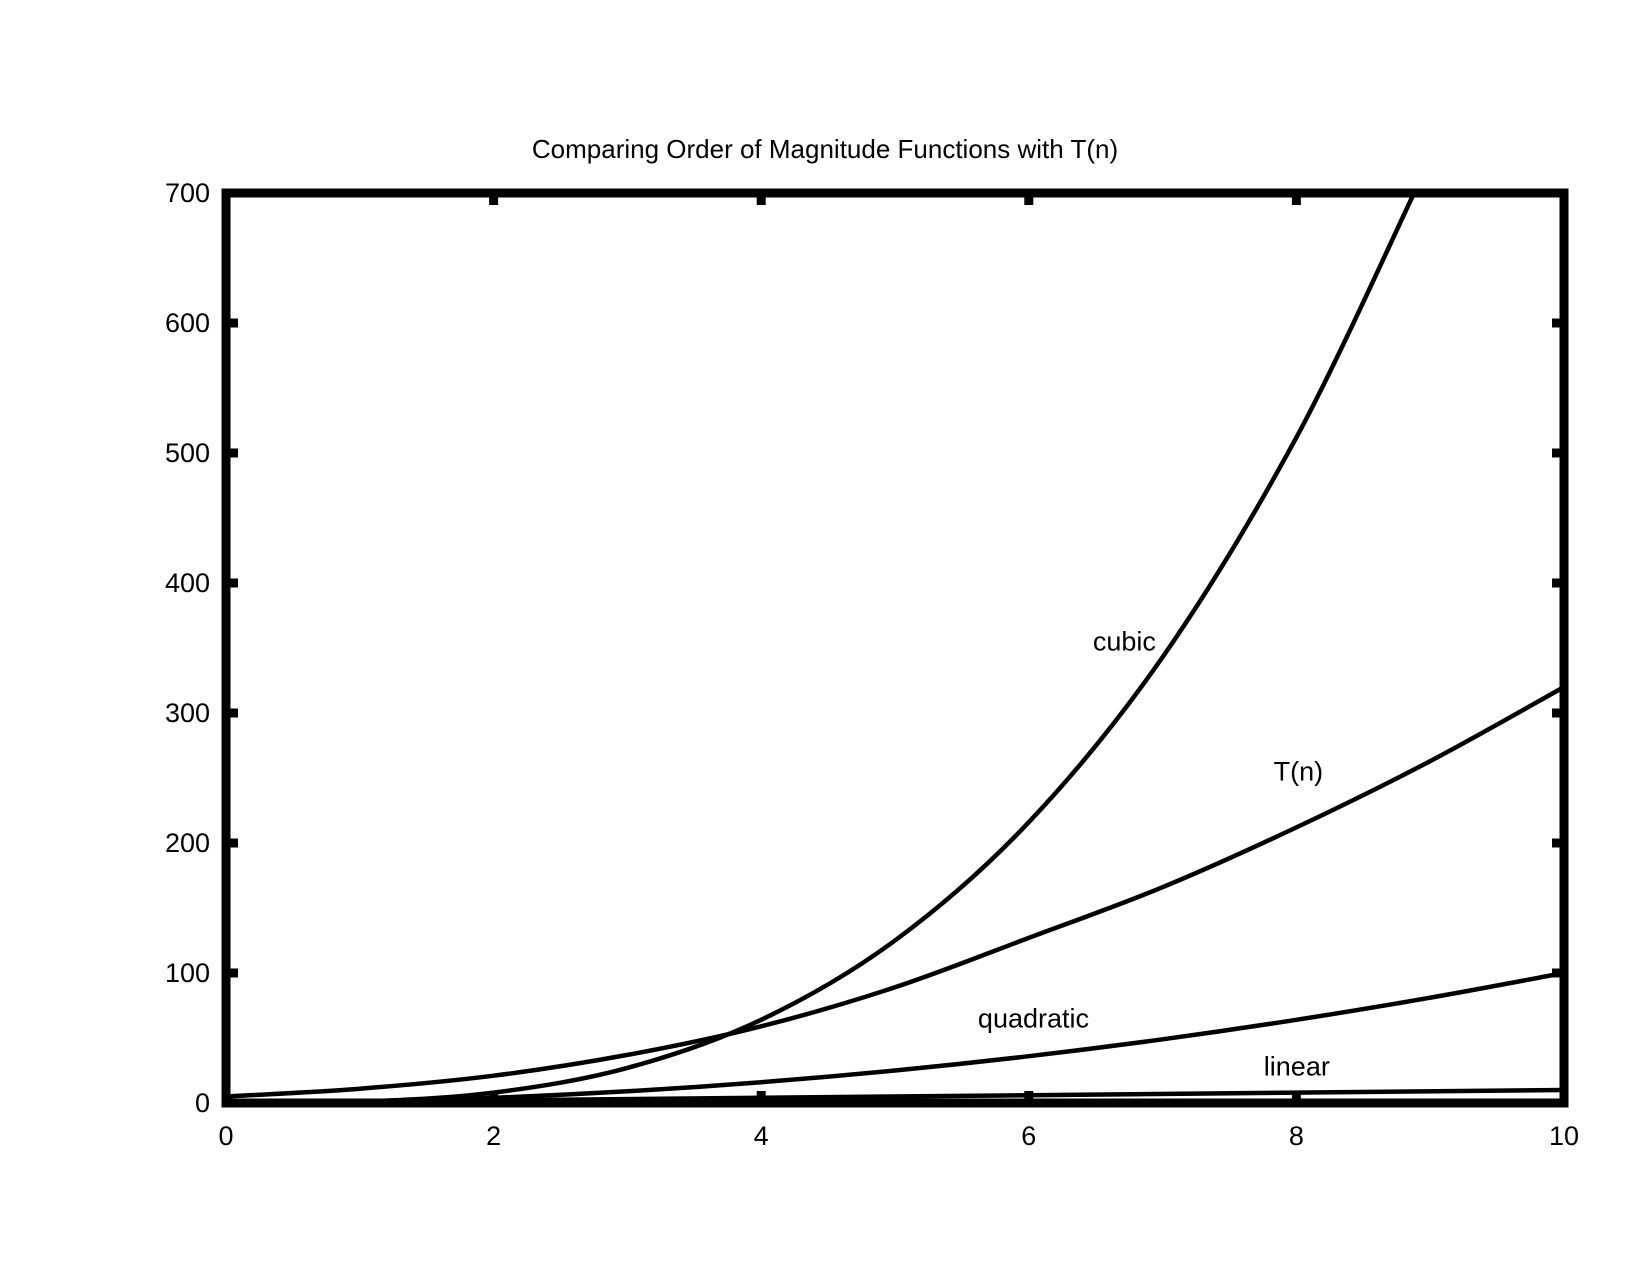  I want to click on x-tick-label: 2, so click(493, 1136).